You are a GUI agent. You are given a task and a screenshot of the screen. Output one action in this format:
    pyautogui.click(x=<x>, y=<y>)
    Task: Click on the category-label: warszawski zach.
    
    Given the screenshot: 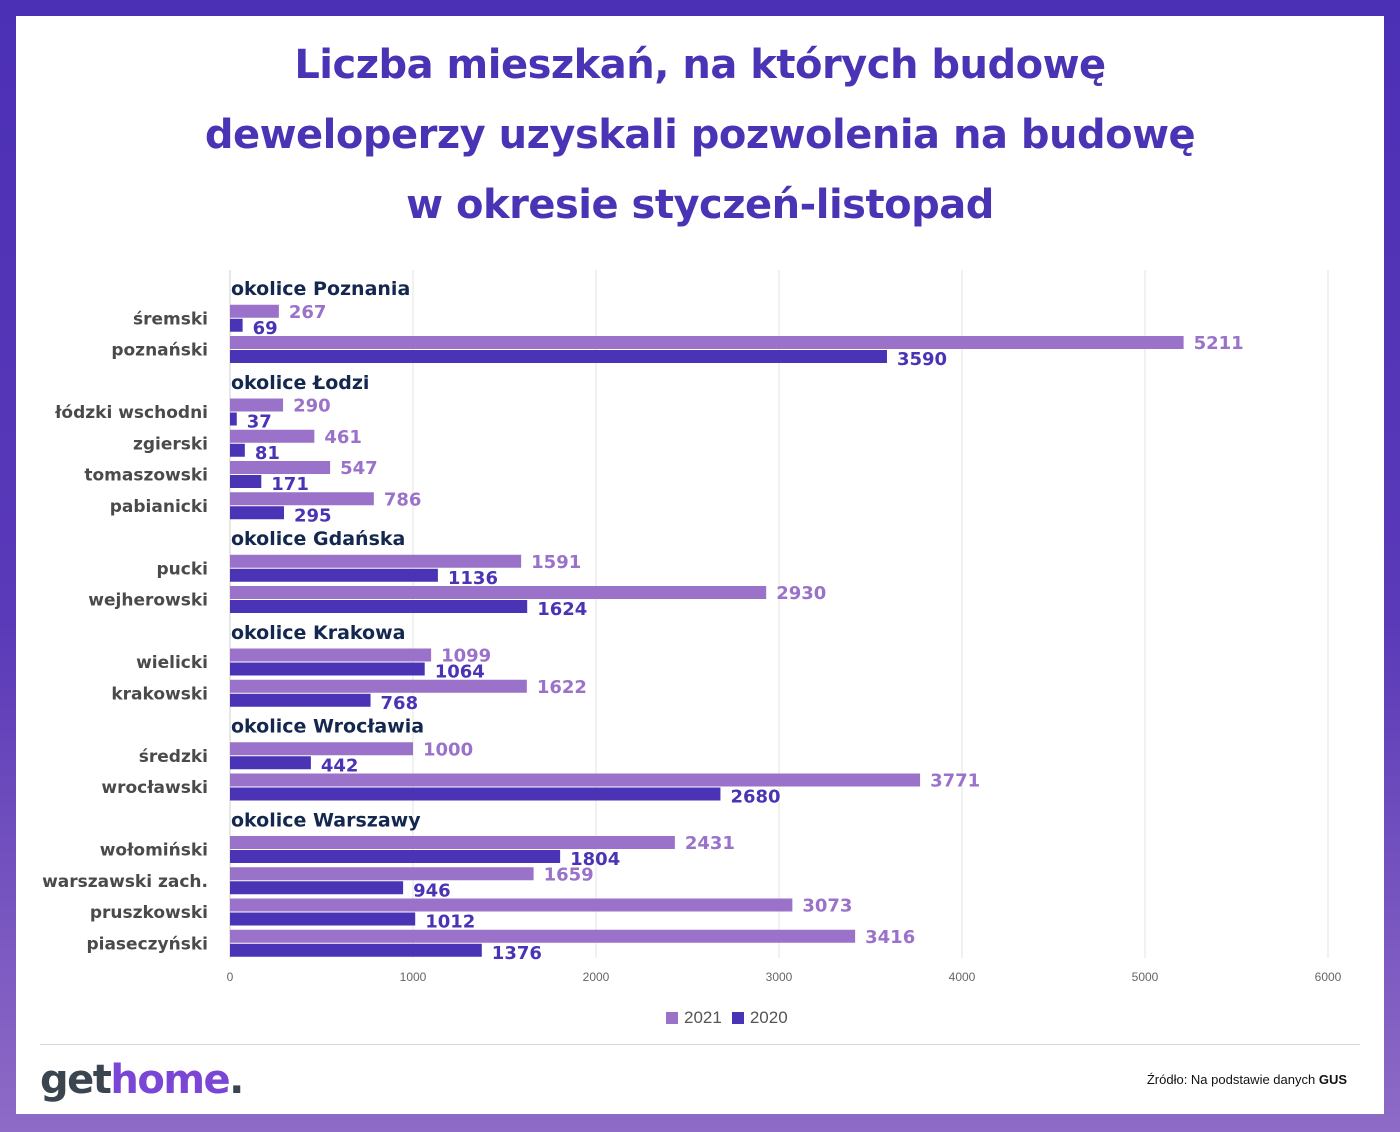 What is the action you would take?
    pyautogui.click(x=125, y=882)
    